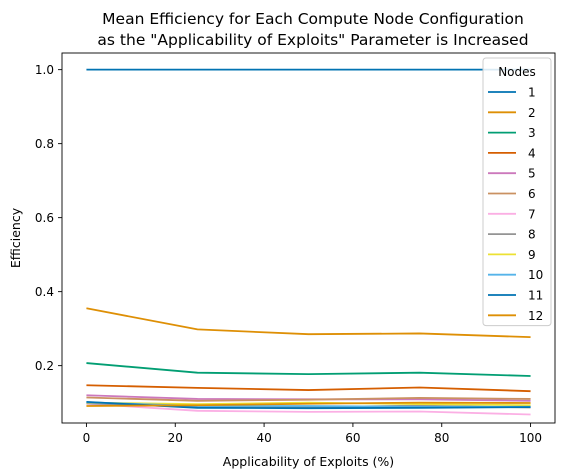 The image size is (567, 476). I want to click on x-tick-label: 80, so click(441, 438).